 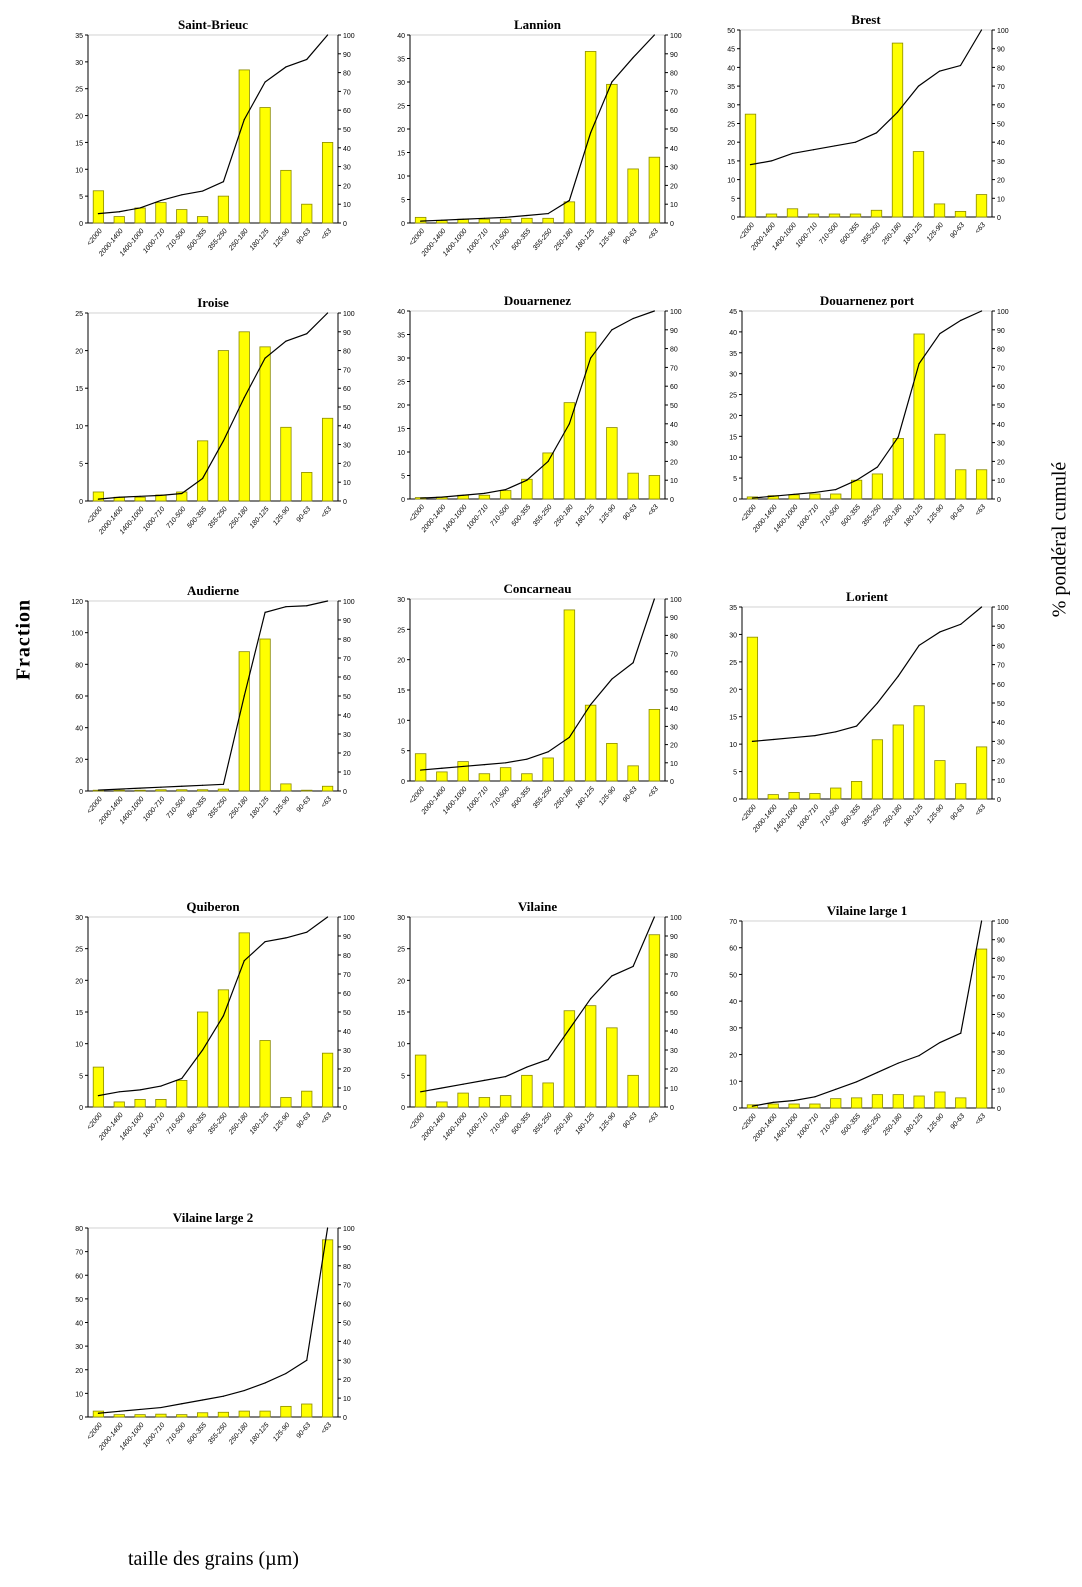 I want to click on chart-title: Lorient, so click(x=867, y=596).